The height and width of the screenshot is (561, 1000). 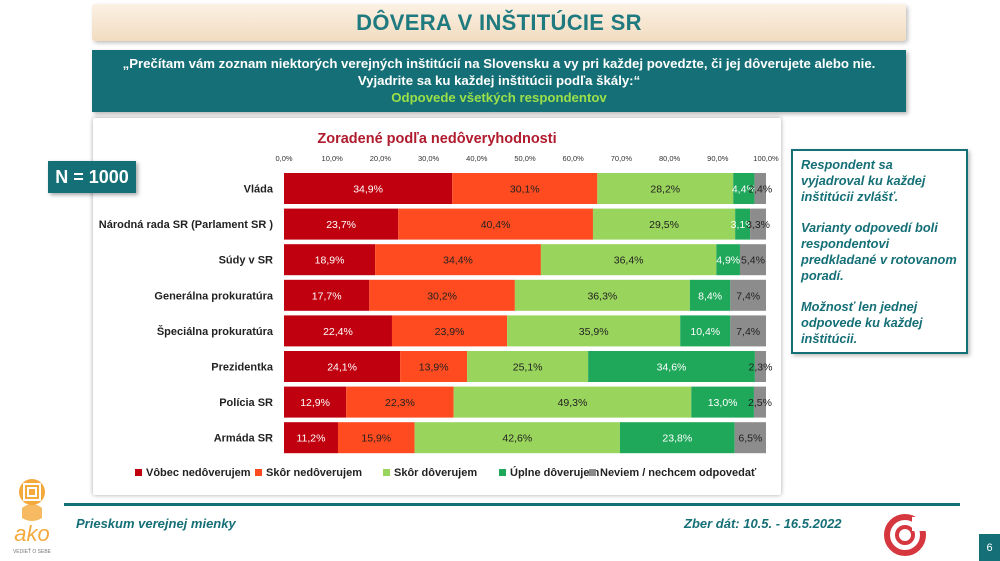 What do you see at coordinates (186, 225) in the screenshot?
I see `category-label: Národná rada SR (Parlament SR )` at bounding box center [186, 225].